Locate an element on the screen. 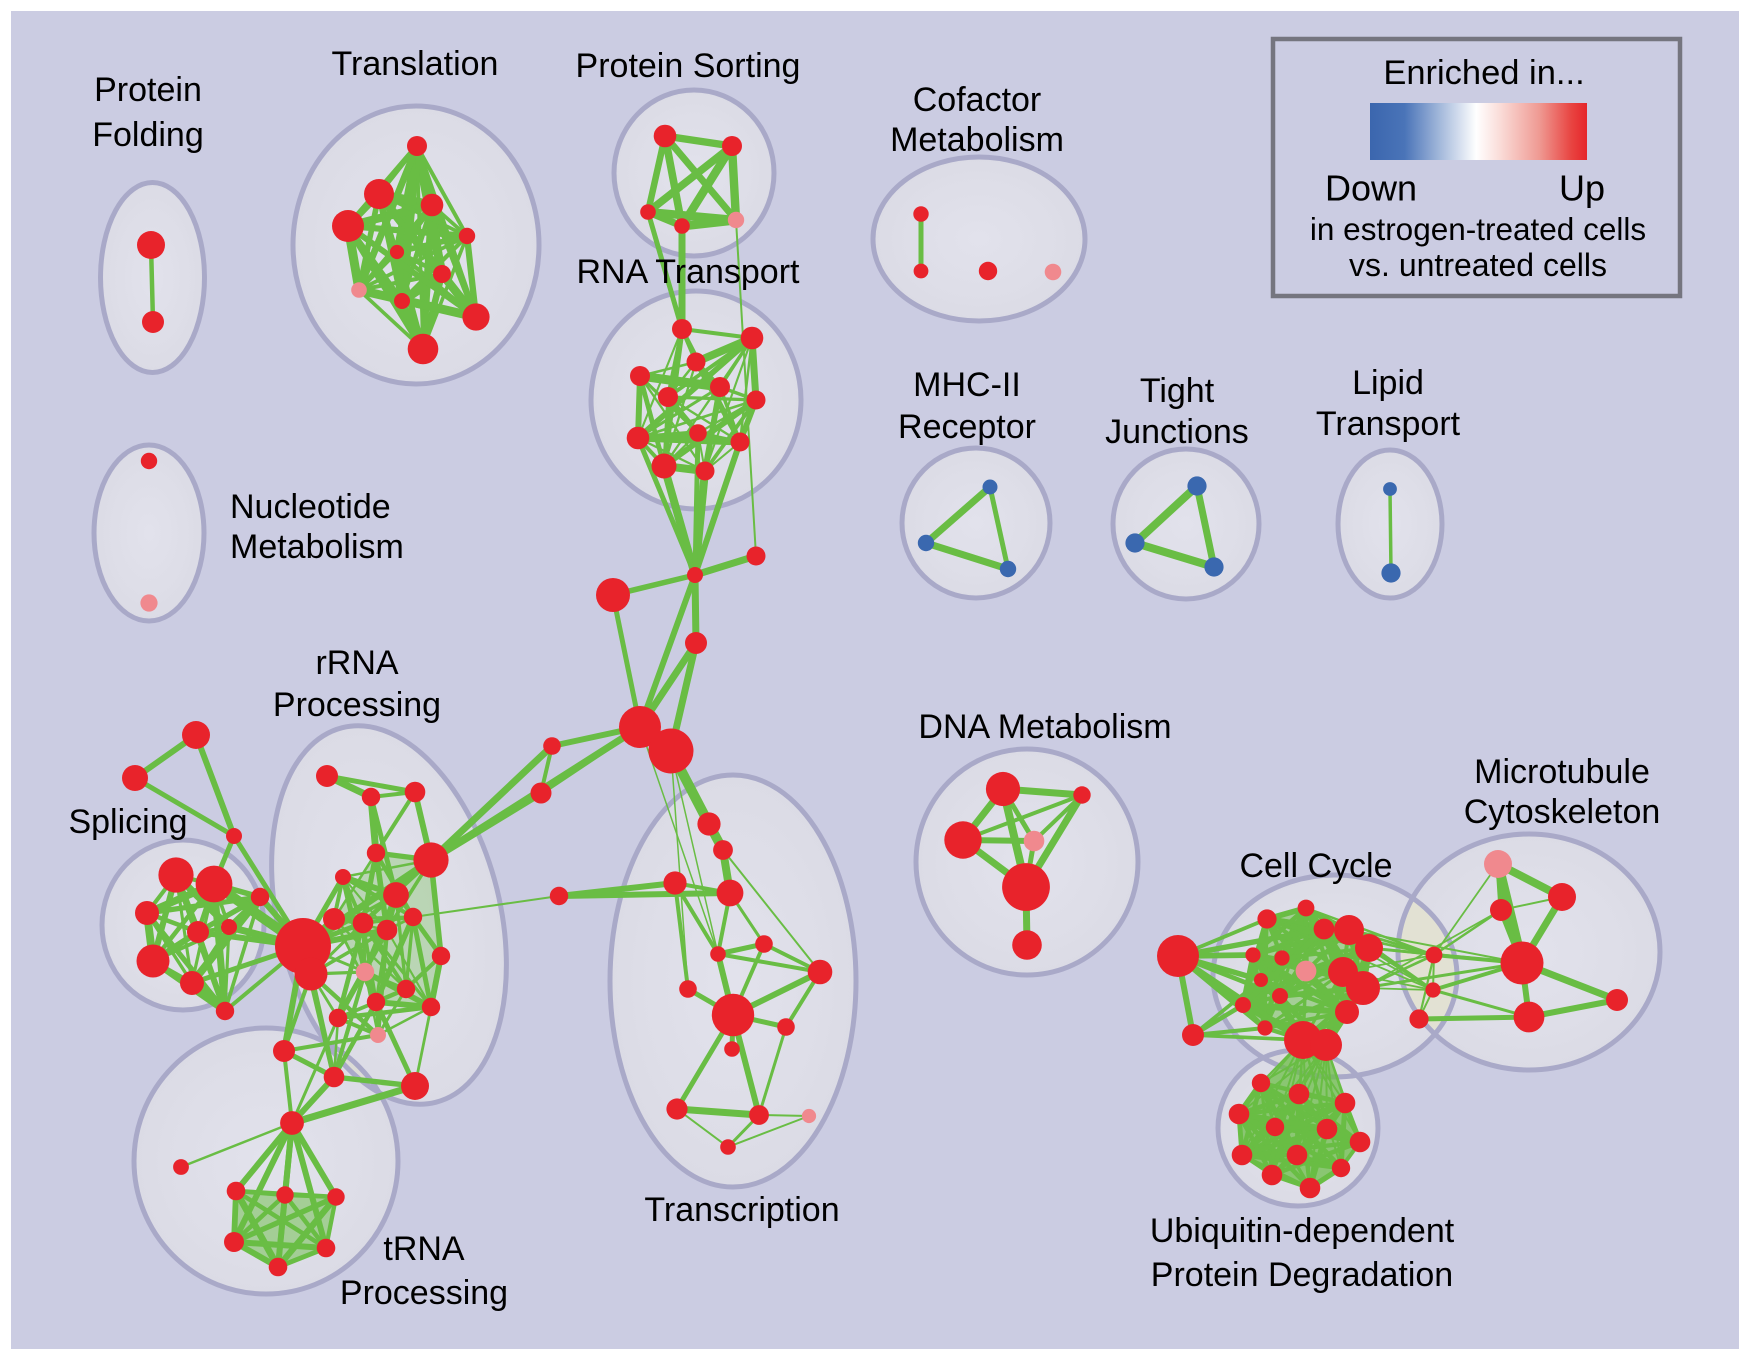 The image size is (1750, 1360). svg-text: Transcription is located at coordinates (741, 1210).